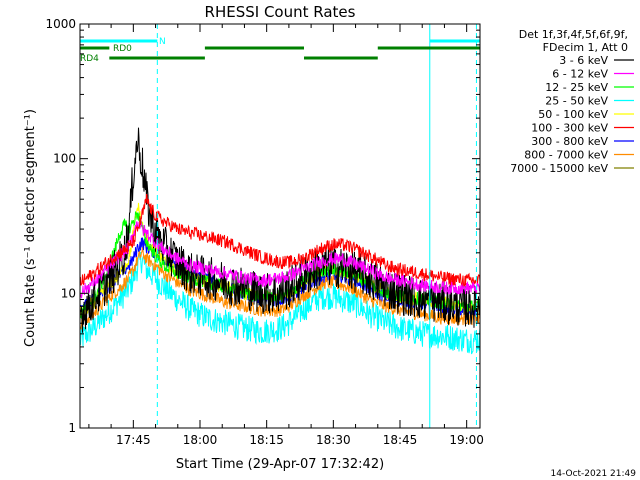  I want to click on legend-label: 50 - 100 keV, so click(573, 114).